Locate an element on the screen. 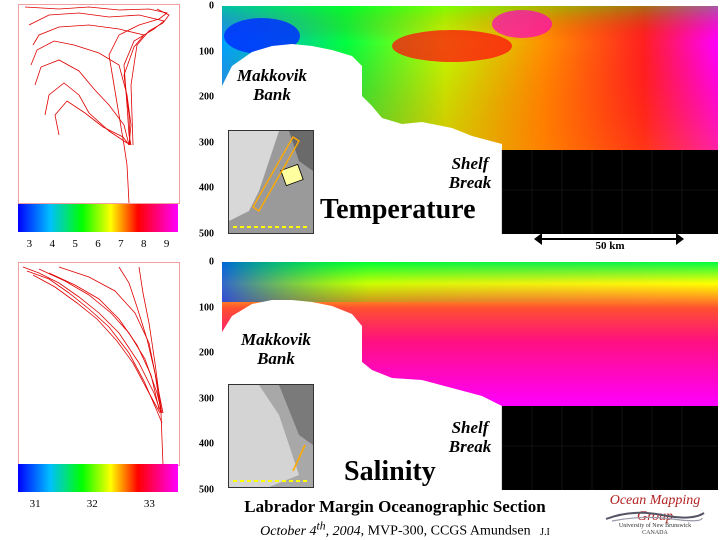 The width and height of the screenshot is (720, 540). caption-details: , MVP-300, CCGS Amundsen is located at coordinates (445, 531).